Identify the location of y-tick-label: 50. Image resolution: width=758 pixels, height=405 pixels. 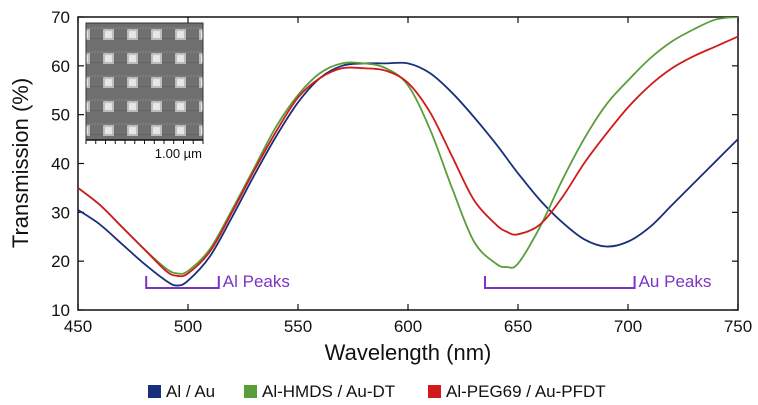
(60, 115).